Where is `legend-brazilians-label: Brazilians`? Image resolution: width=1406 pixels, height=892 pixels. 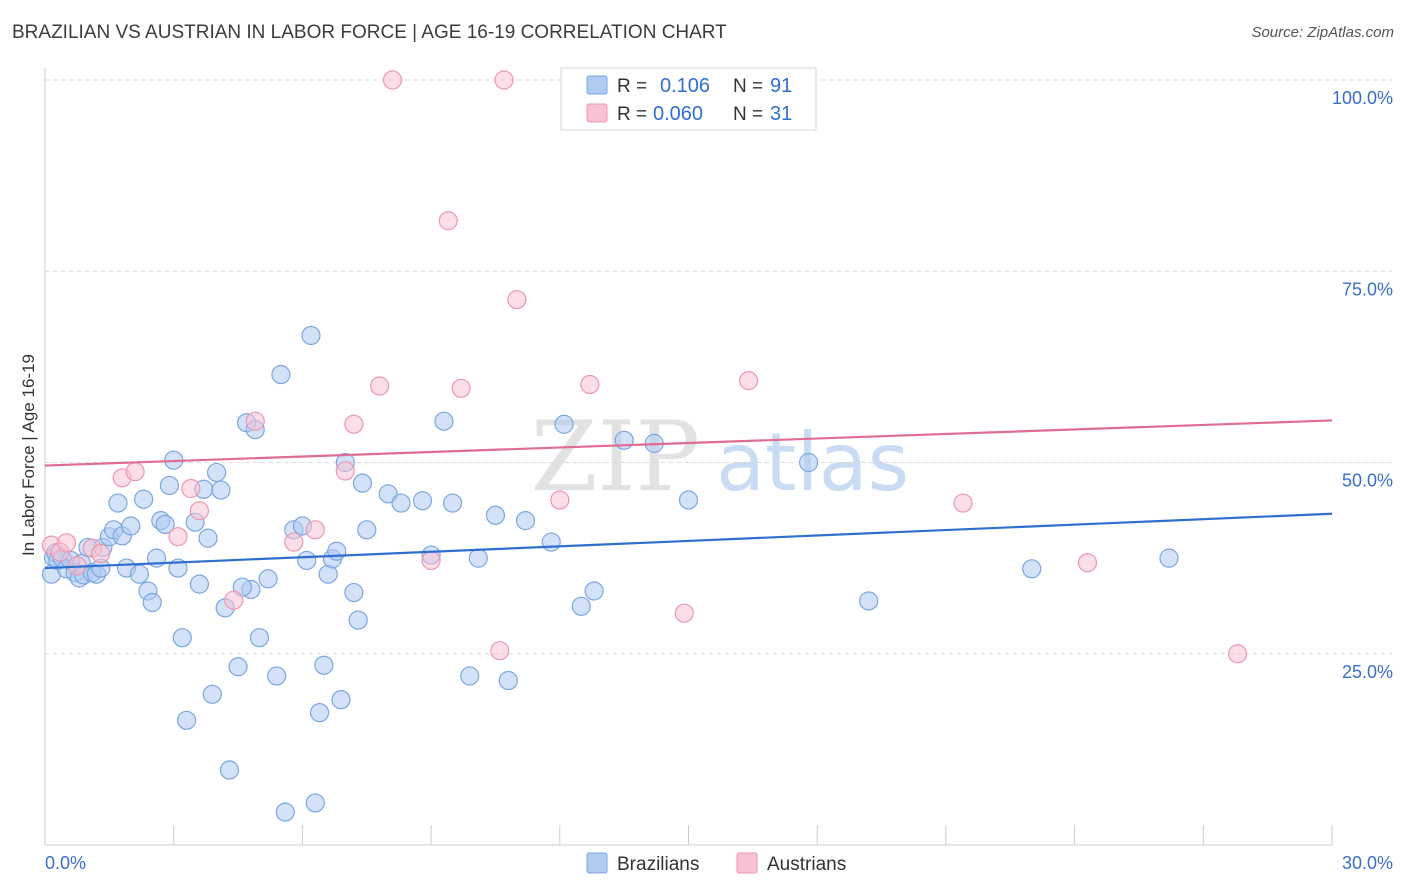 legend-brazilians-label: Brazilians is located at coordinates (658, 864).